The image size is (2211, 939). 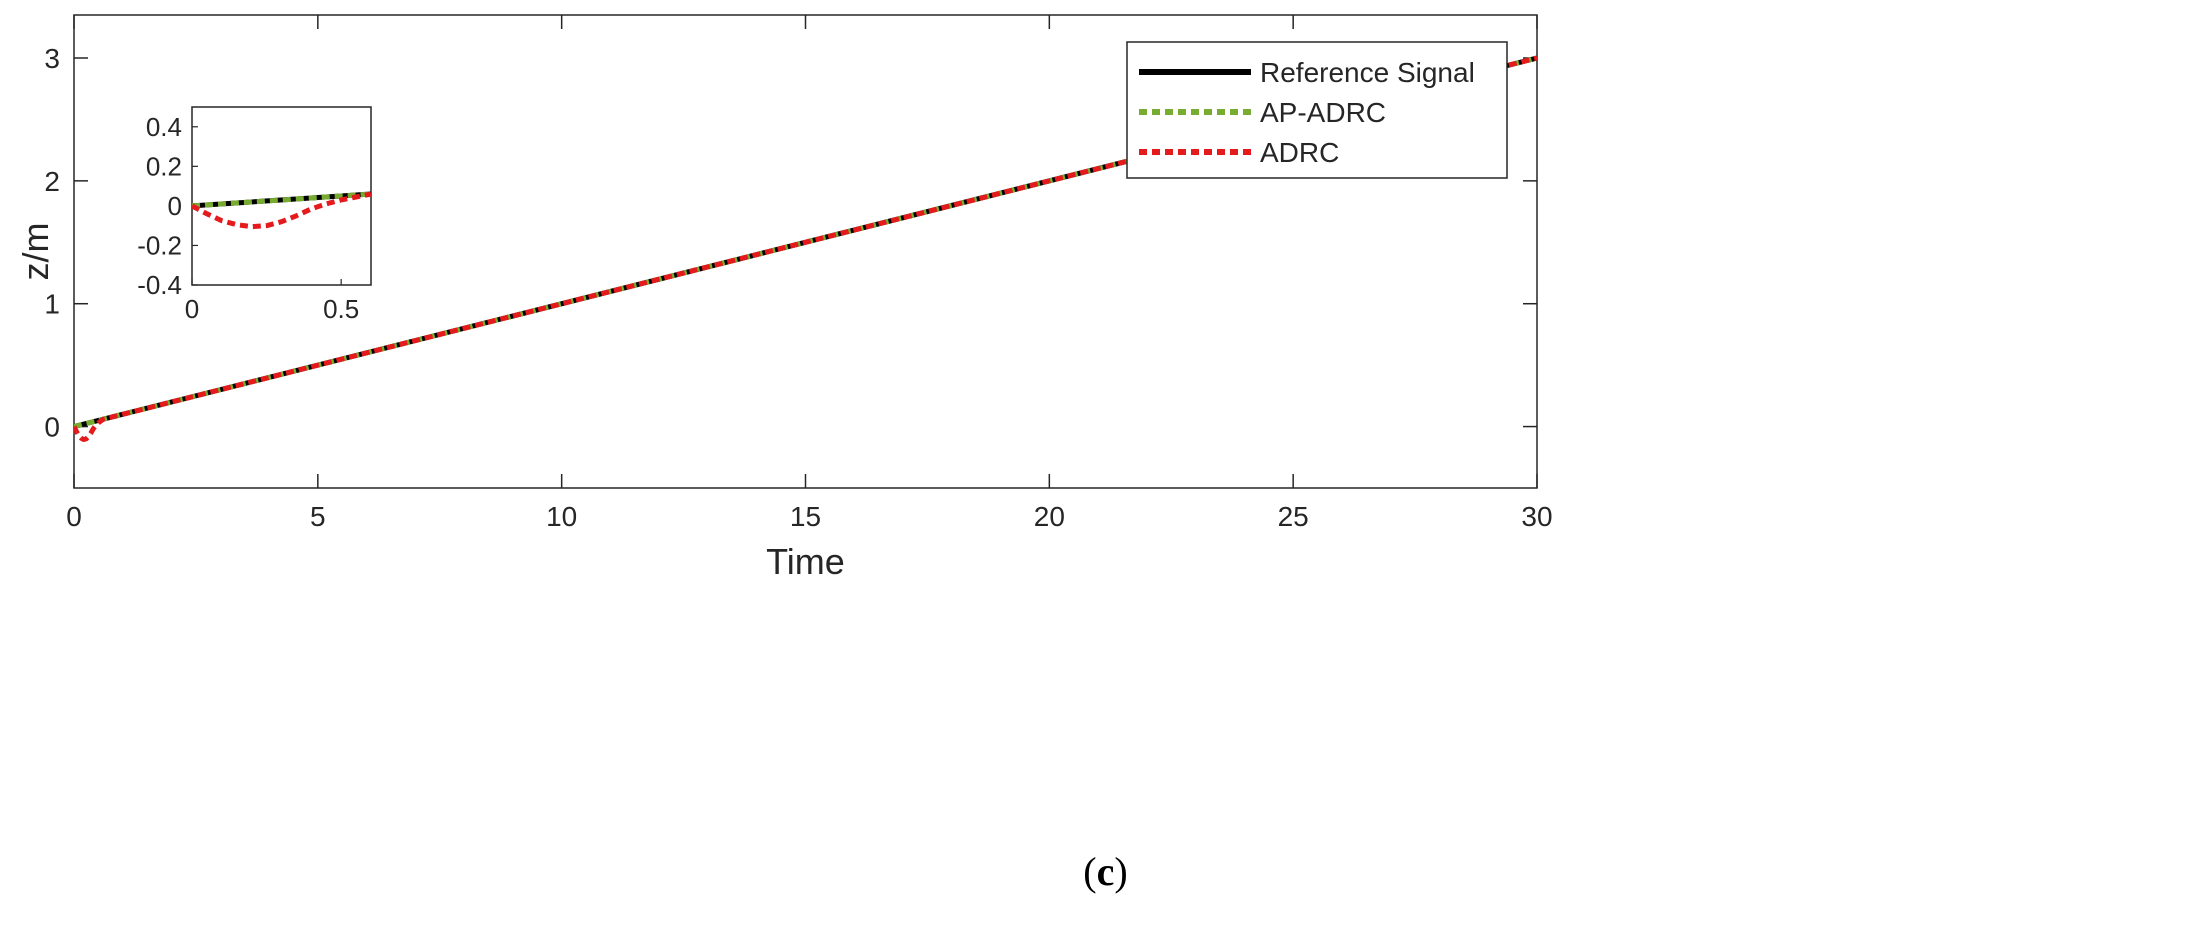 I want to click on x-axis-label: Time, so click(x=805, y=561).